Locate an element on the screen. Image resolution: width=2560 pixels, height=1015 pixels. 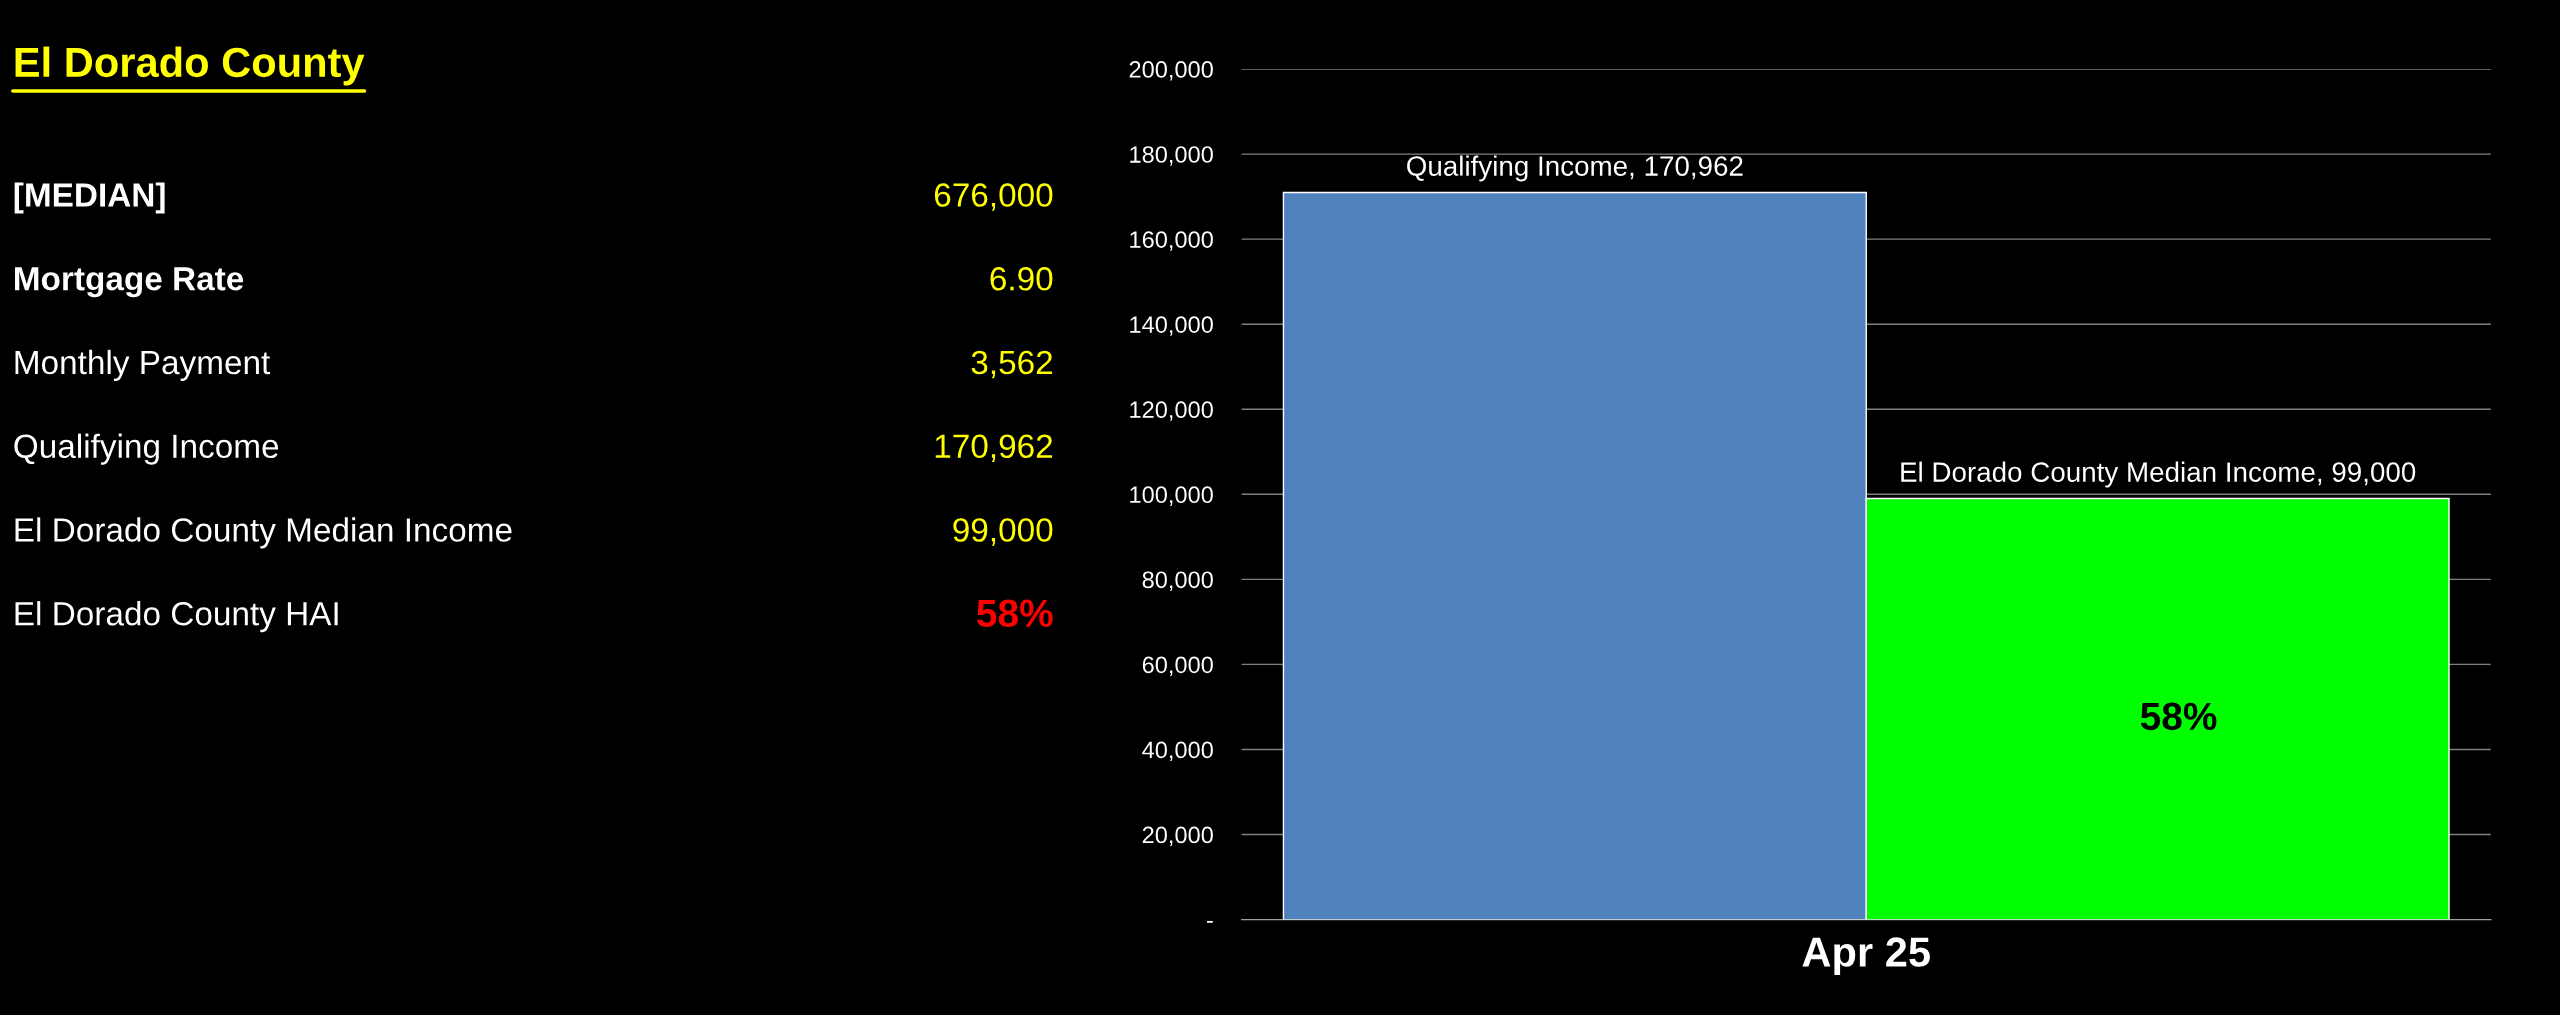
y-tick-label: 180,000 is located at coordinates (1171, 156).